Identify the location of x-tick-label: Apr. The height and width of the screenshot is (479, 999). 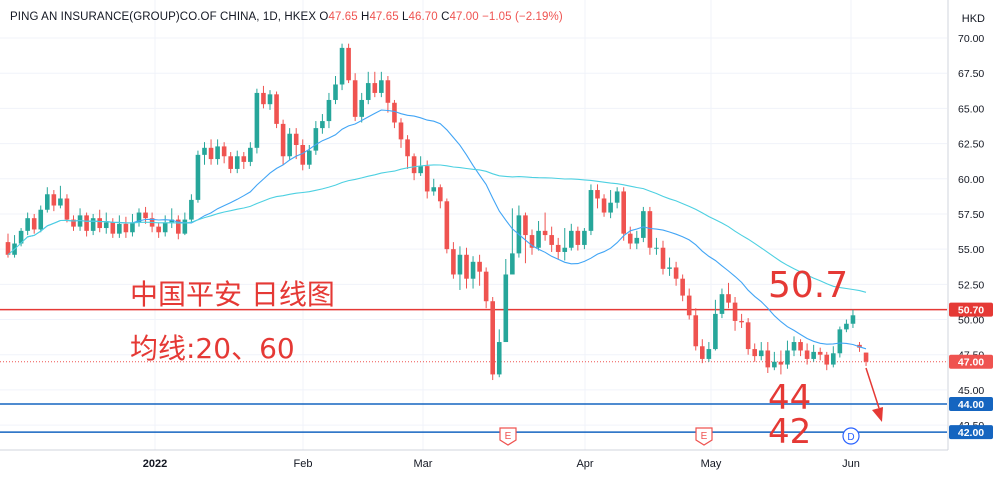
(584, 464).